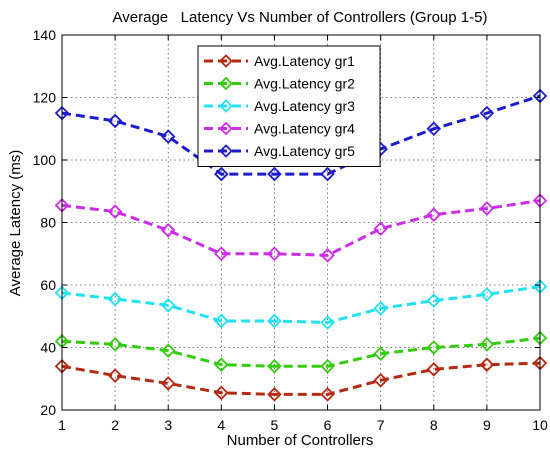  I want to click on y-axis-label: Average Latency (ms), so click(15, 223).